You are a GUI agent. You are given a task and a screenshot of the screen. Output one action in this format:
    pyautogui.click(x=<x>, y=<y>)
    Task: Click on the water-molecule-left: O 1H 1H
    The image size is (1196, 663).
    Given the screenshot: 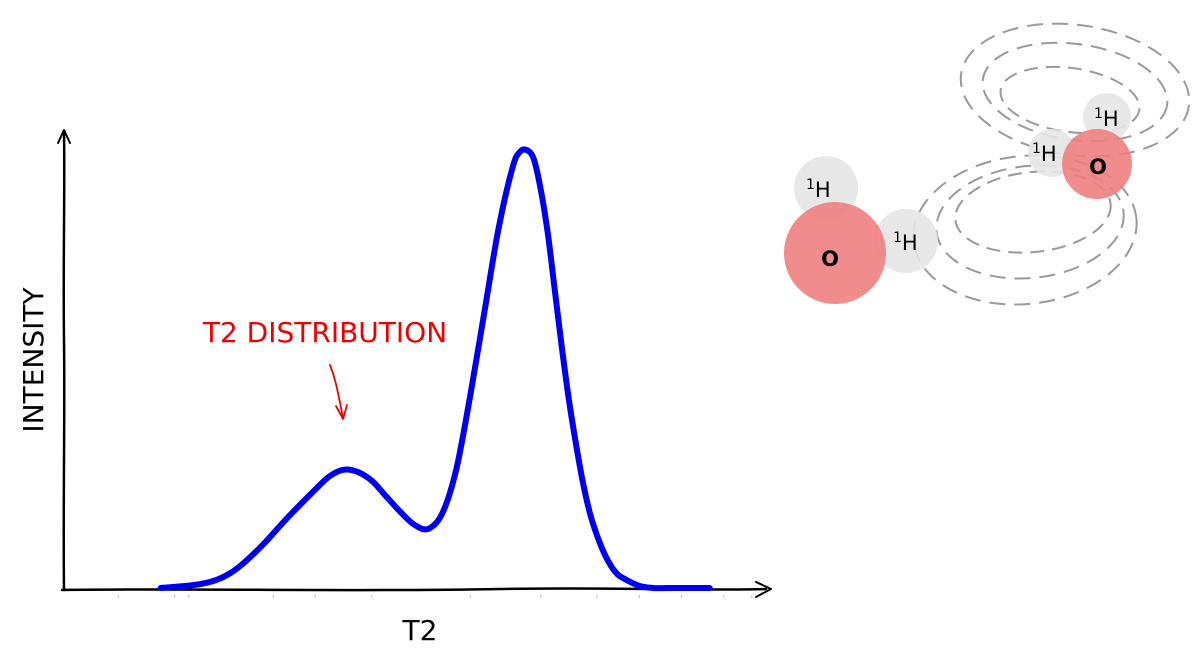 What is the action you would take?
    pyautogui.click(x=861, y=230)
    